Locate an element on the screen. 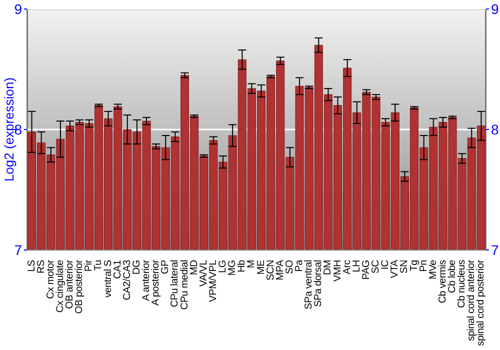 The width and height of the screenshot is (500, 350). x-tick-label: Pa is located at coordinates (300, 265).